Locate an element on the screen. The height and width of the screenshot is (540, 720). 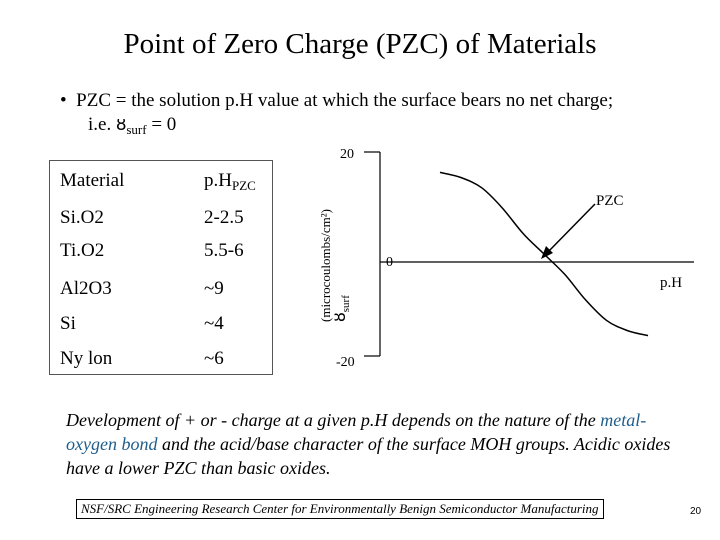
bullet-prefix: i.e. is located at coordinates (102, 124).